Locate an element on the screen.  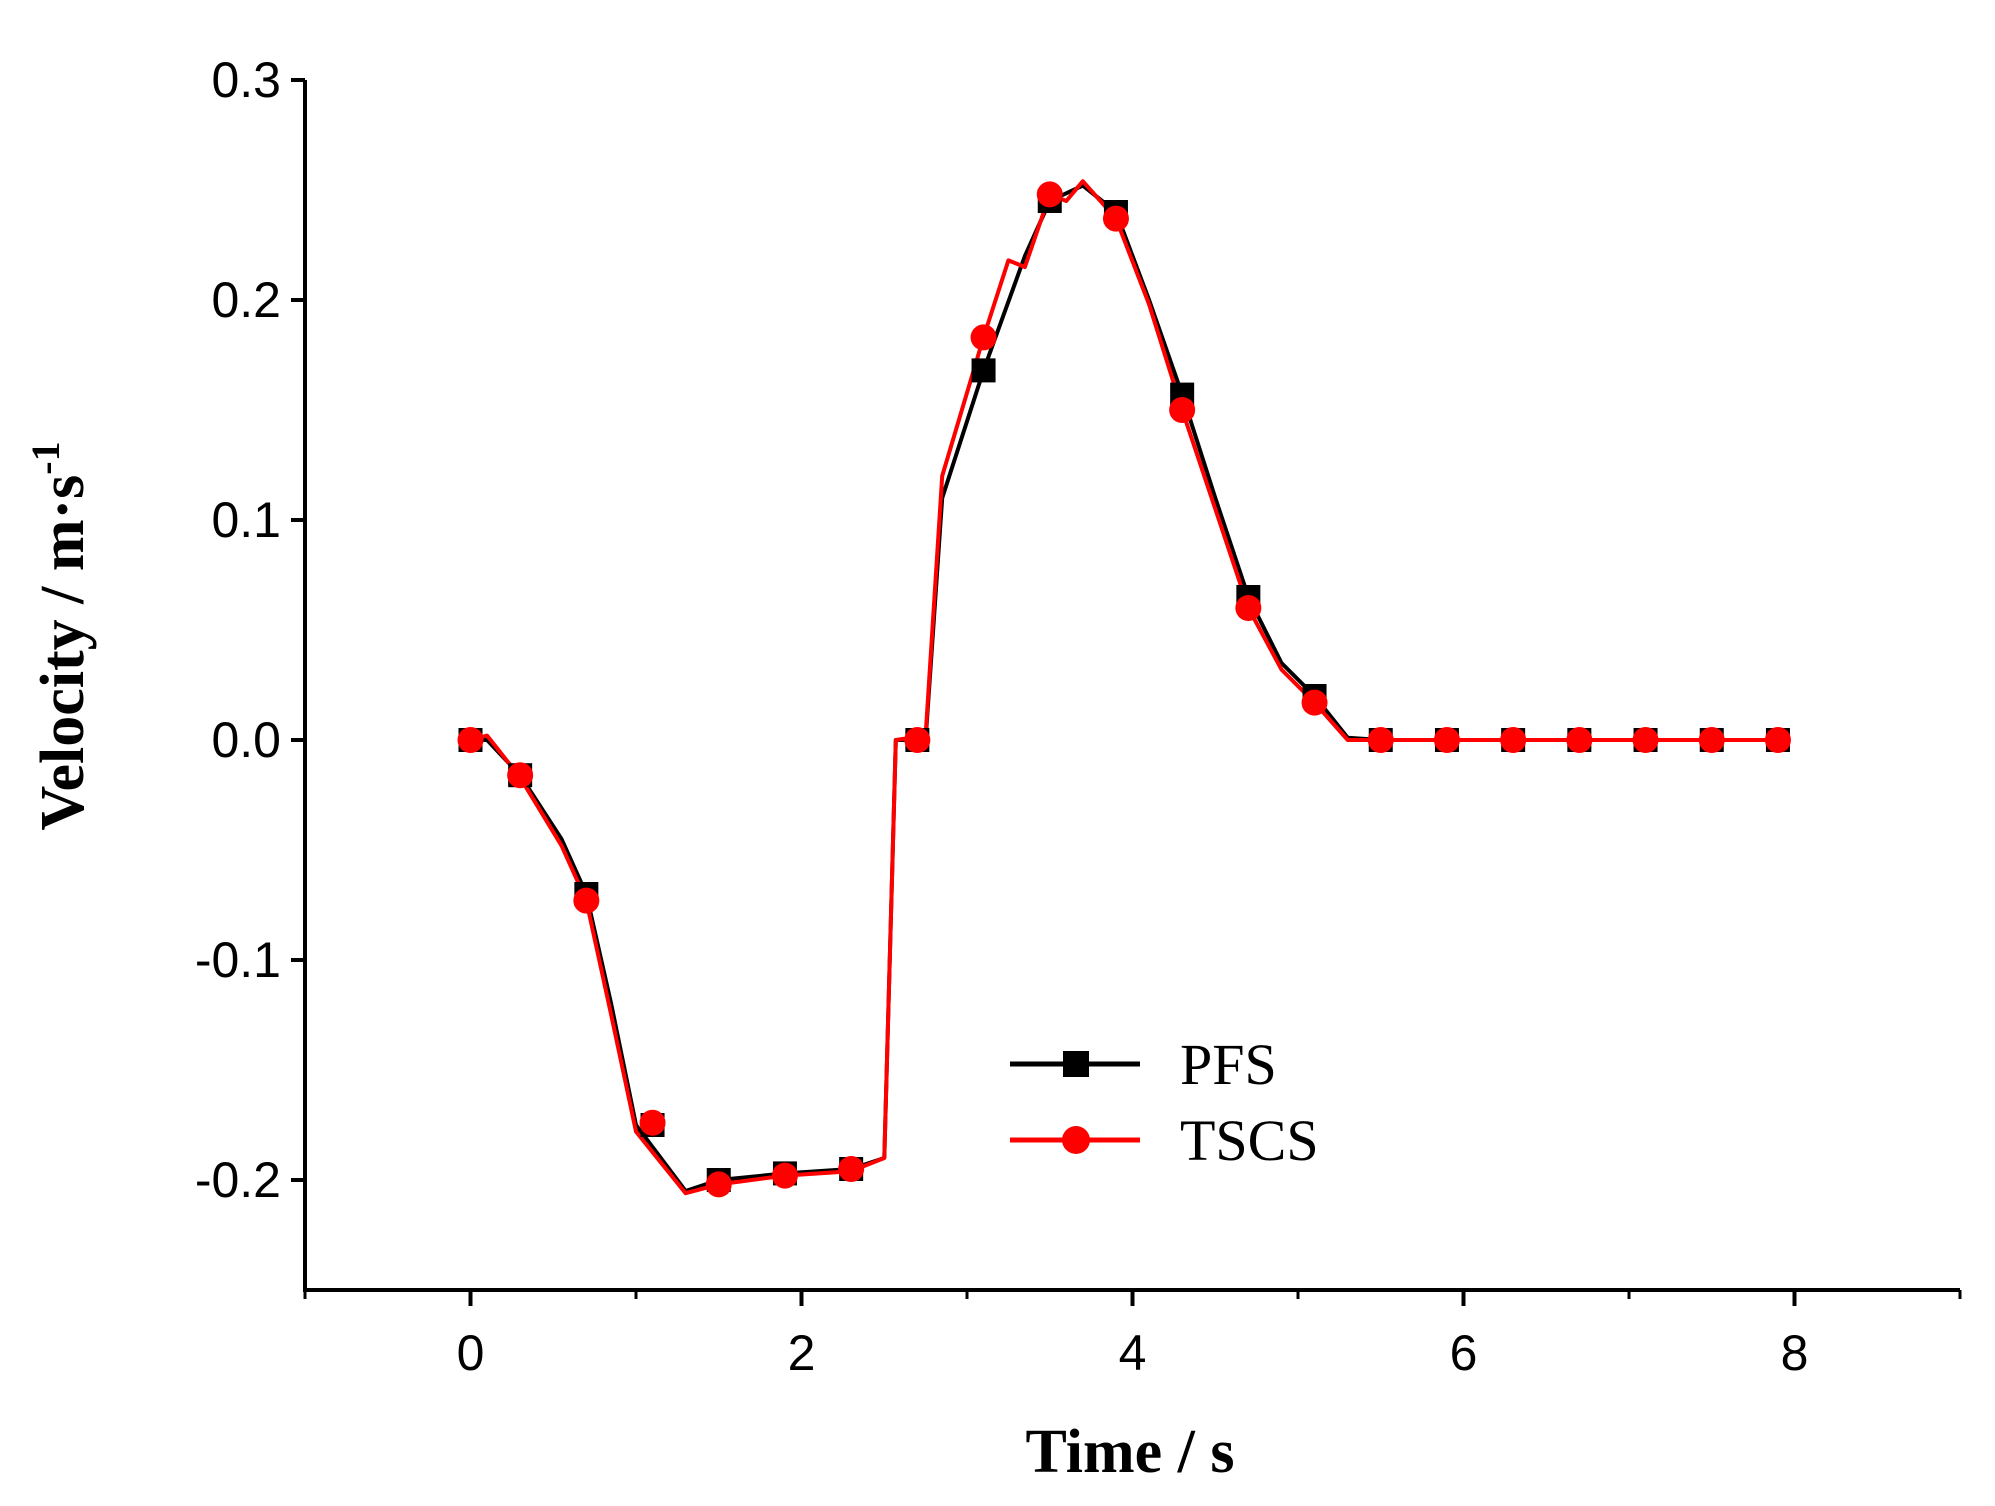
y-tick-label: -0.2 is located at coordinates (238, 1180).